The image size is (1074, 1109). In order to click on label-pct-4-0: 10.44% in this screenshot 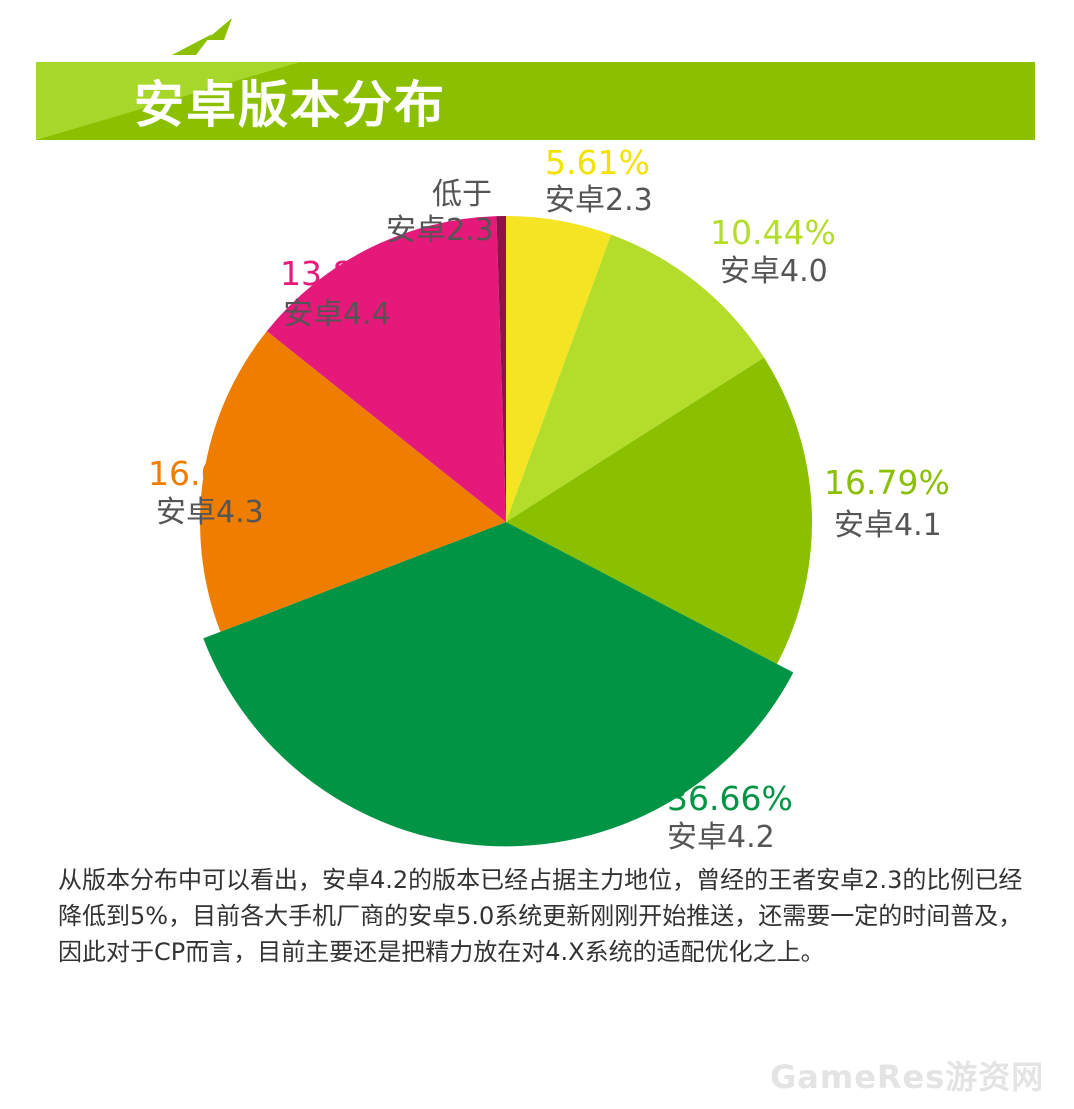, I will do `click(773, 232)`.